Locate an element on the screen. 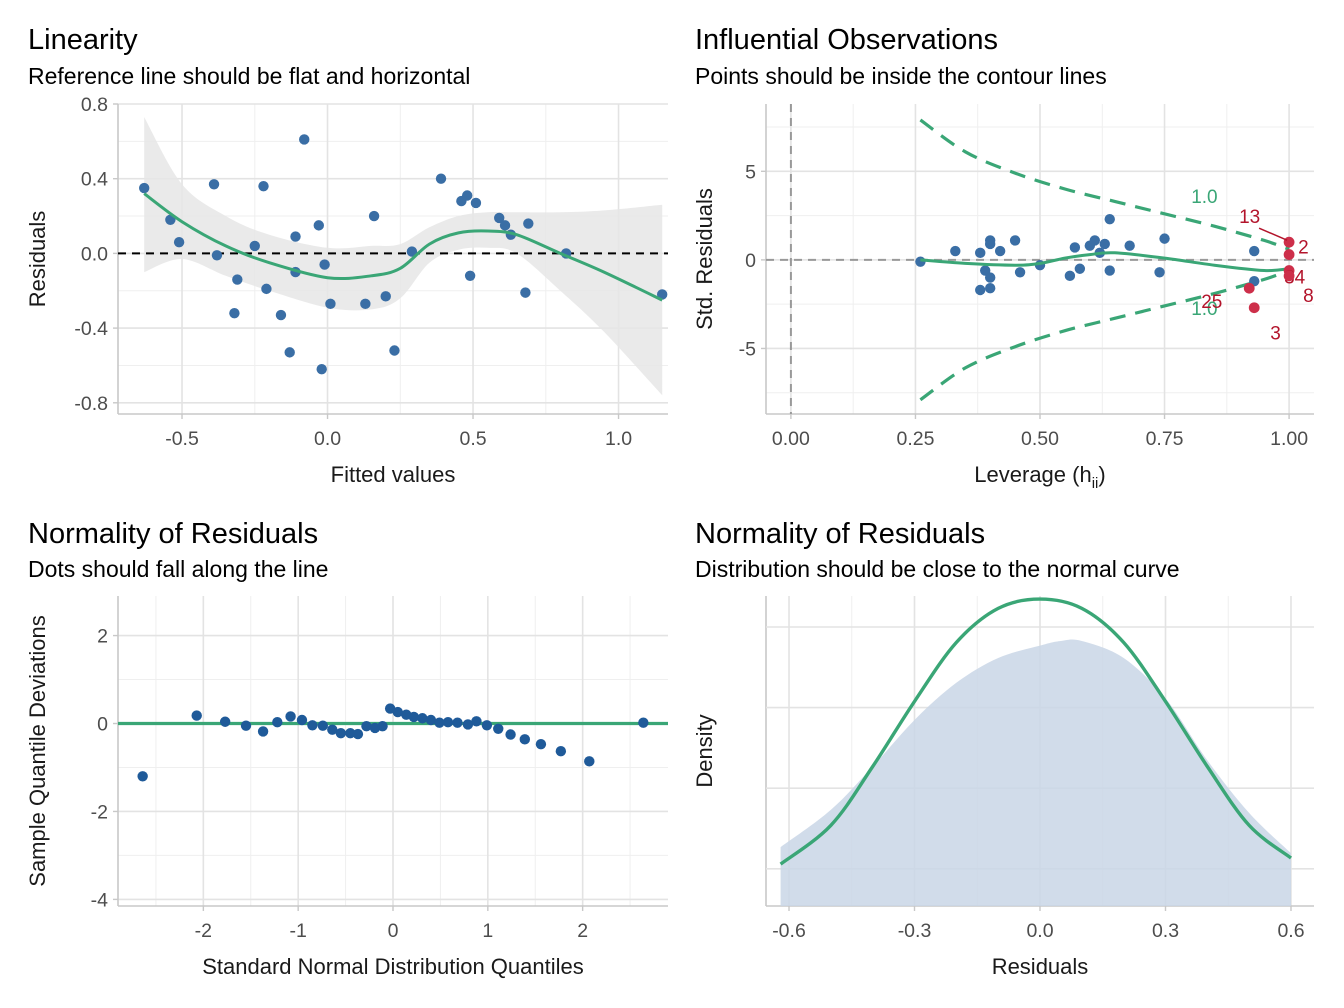 The width and height of the screenshot is (1344, 1008). qq-y-tick-label: 2 is located at coordinates (102, 637).